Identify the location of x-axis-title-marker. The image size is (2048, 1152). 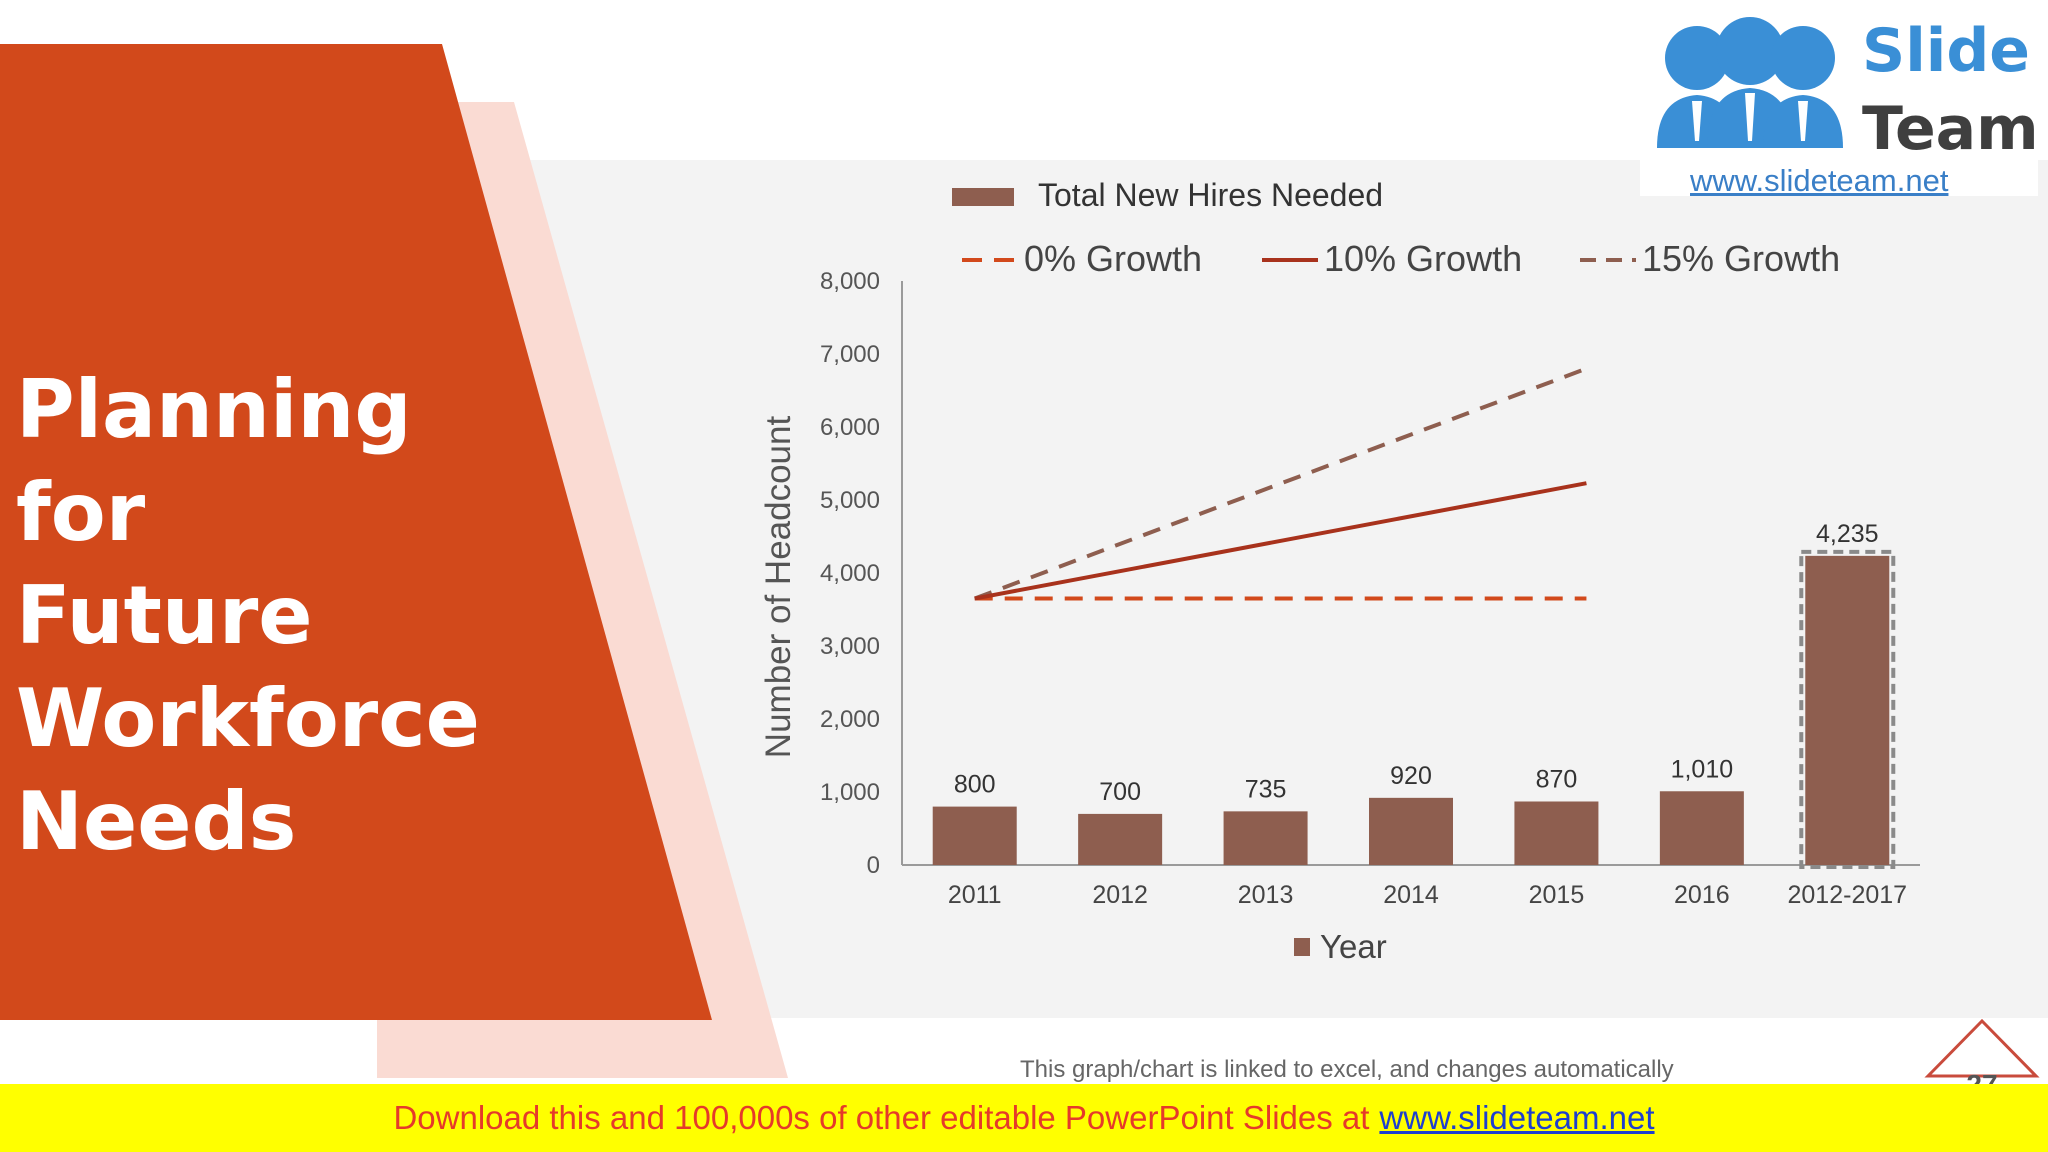
(1302, 947).